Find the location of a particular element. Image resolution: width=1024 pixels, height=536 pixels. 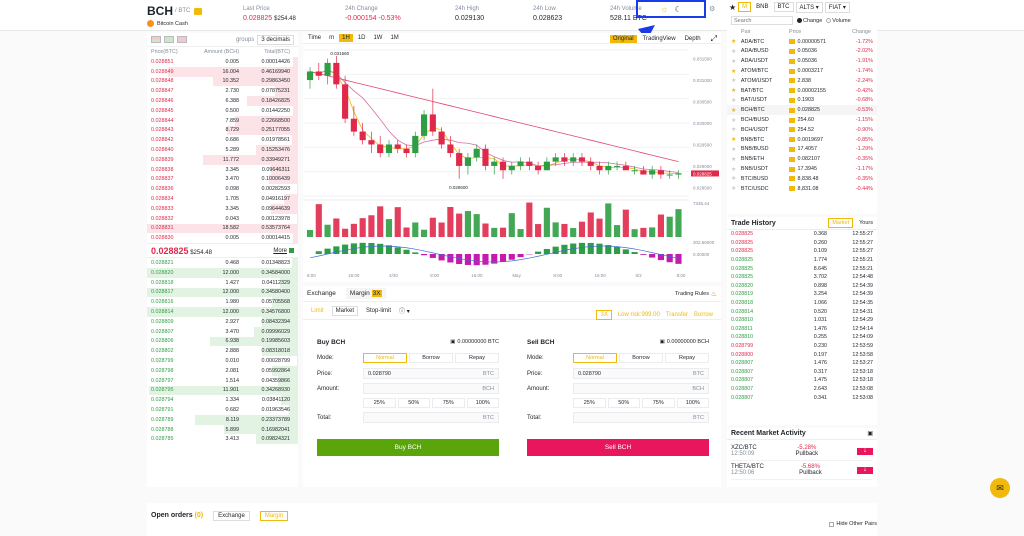

market-tab-btc: BTC is located at coordinates (783, 7).